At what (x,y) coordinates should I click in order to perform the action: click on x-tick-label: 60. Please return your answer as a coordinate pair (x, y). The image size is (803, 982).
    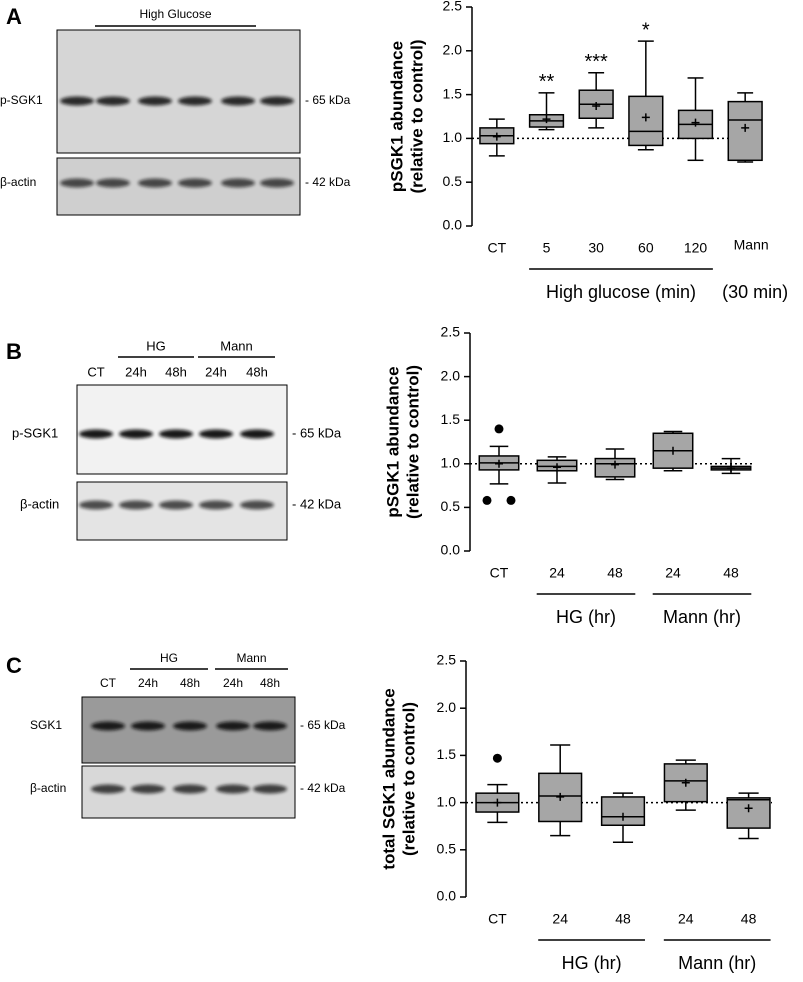
    Looking at the image, I should click on (646, 248).